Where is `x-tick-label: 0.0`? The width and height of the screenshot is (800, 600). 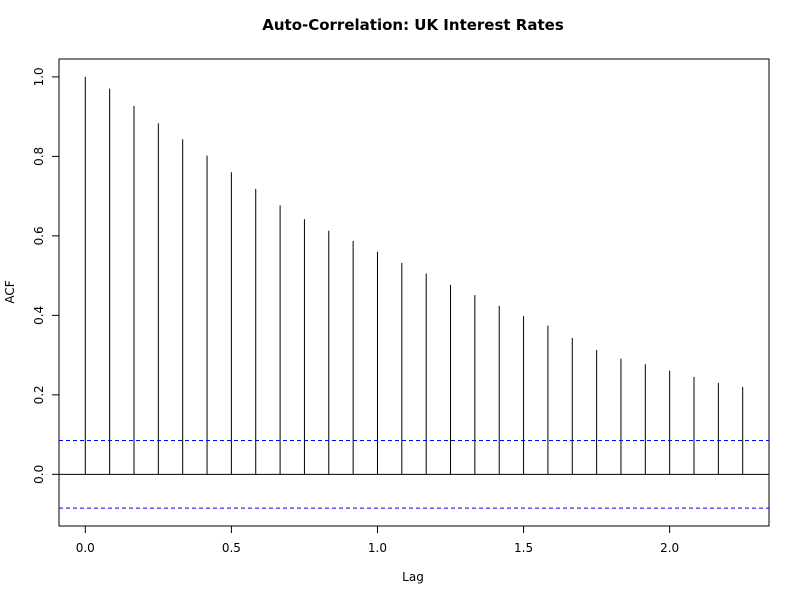 x-tick-label: 0.0 is located at coordinates (85, 548).